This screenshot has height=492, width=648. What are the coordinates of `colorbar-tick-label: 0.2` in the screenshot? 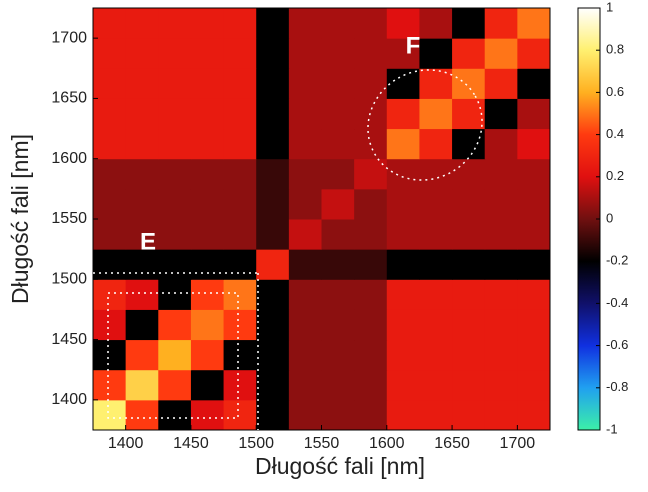 It's located at (615, 175).